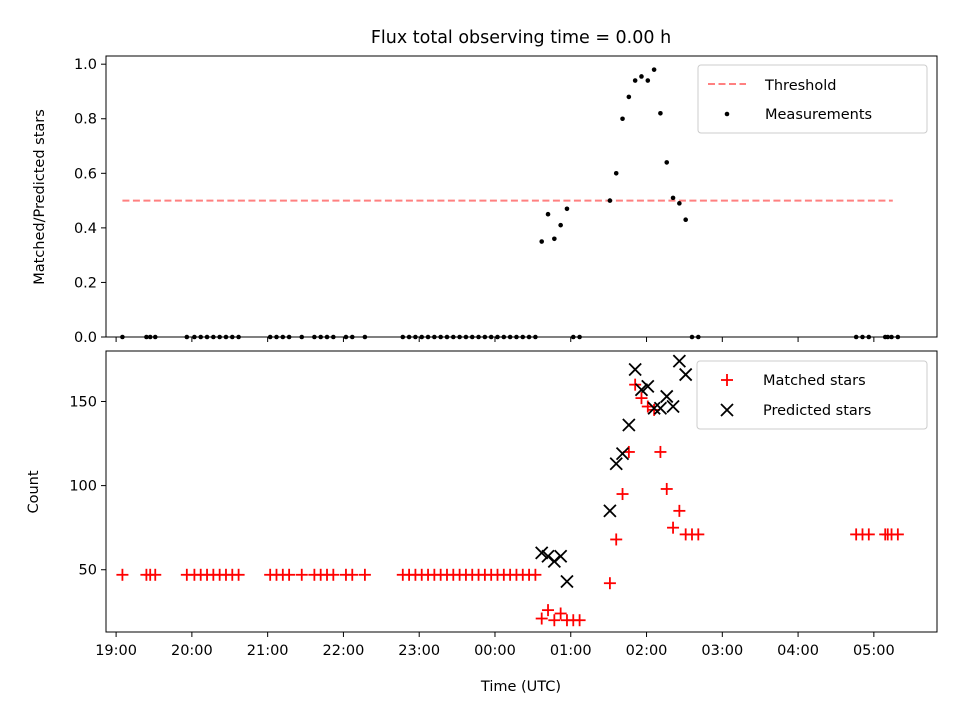 The image size is (960, 720). What do you see at coordinates (874, 651) in the screenshot?
I see `x-tick-label: 05:00` at bounding box center [874, 651].